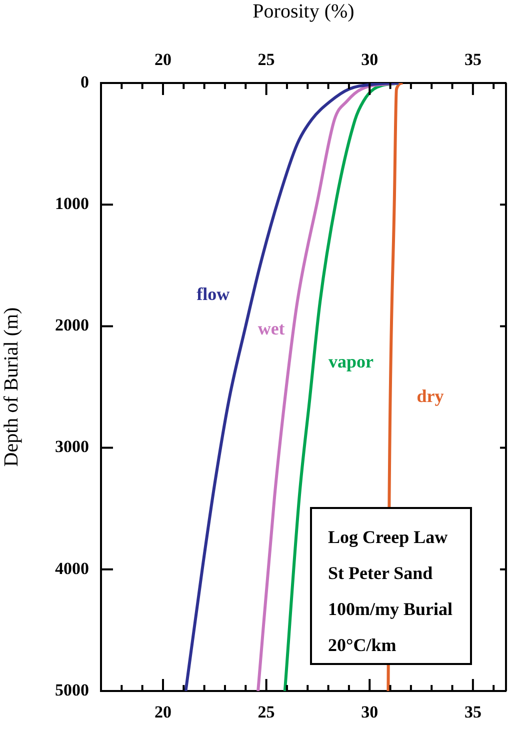 Image resolution: width=508 pixels, height=731 pixels. I want to click on y-tick-label: 1000, so click(72, 203).